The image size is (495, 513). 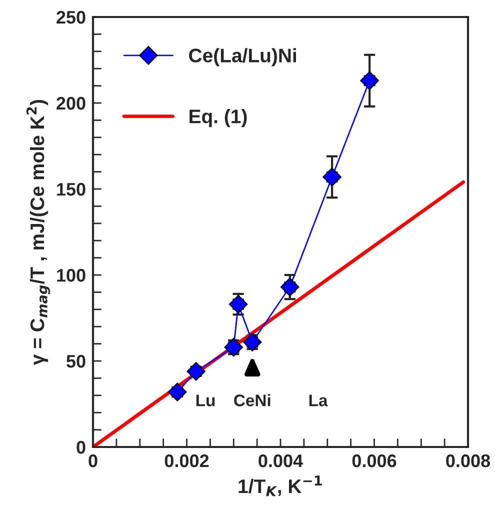 What do you see at coordinates (71, 275) in the screenshot?
I see `y-tick-label: 100` at bounding box center [71, 275].